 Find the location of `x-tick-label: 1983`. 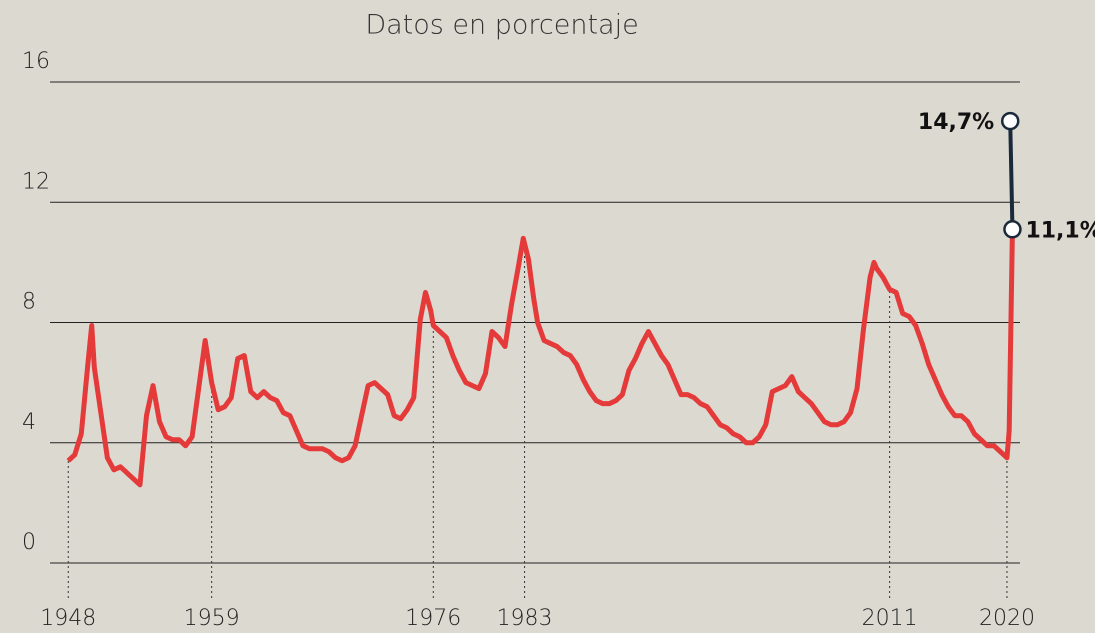

x-tick-label: 1983 is located at coordinates (525, 618).